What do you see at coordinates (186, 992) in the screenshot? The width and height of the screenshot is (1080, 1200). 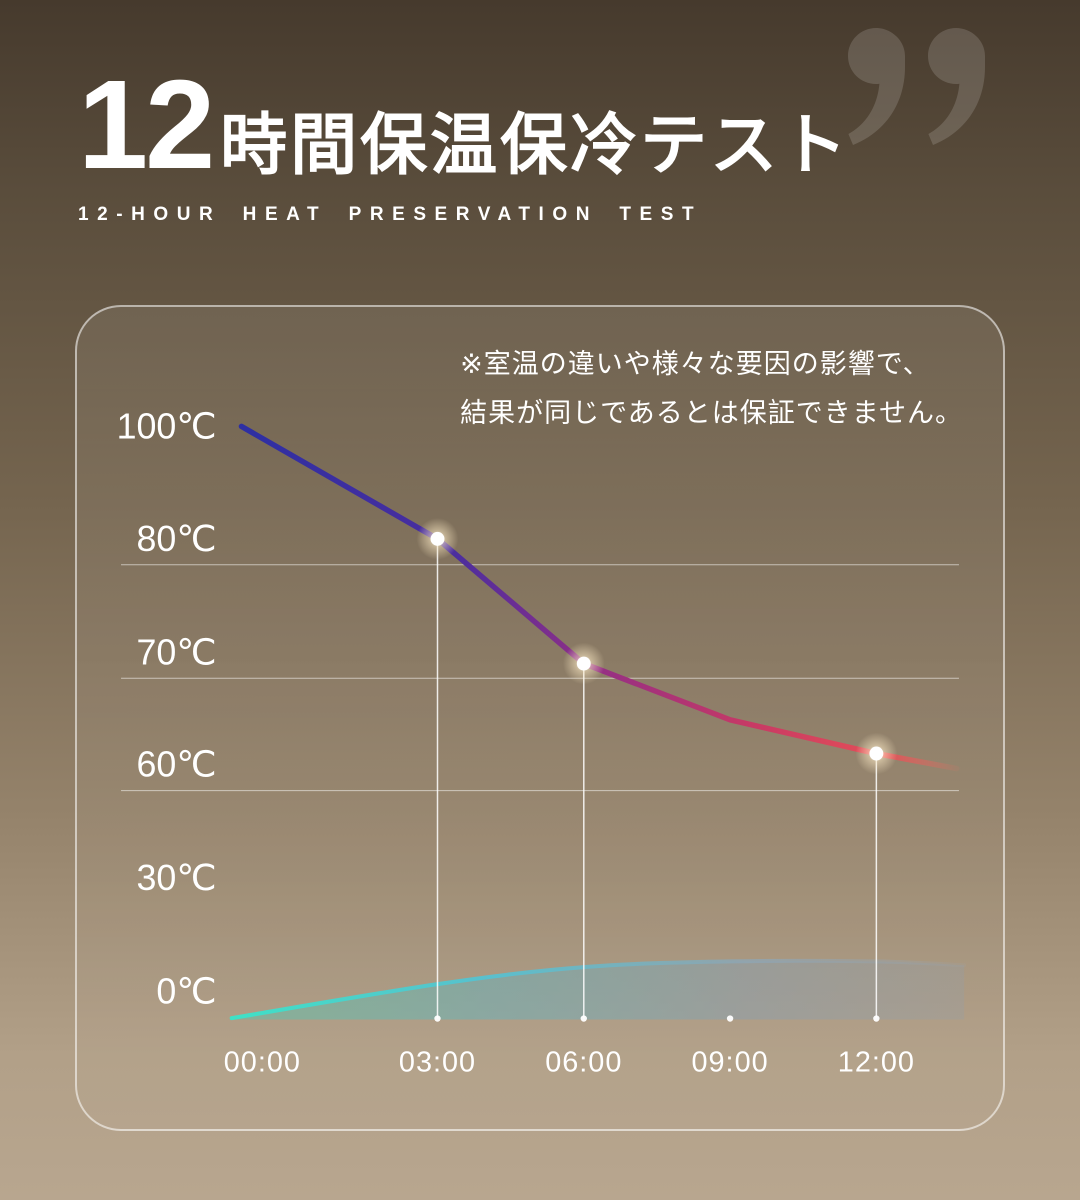 I see `y-axis-label: 0℃` at bounding box center [186, 992].